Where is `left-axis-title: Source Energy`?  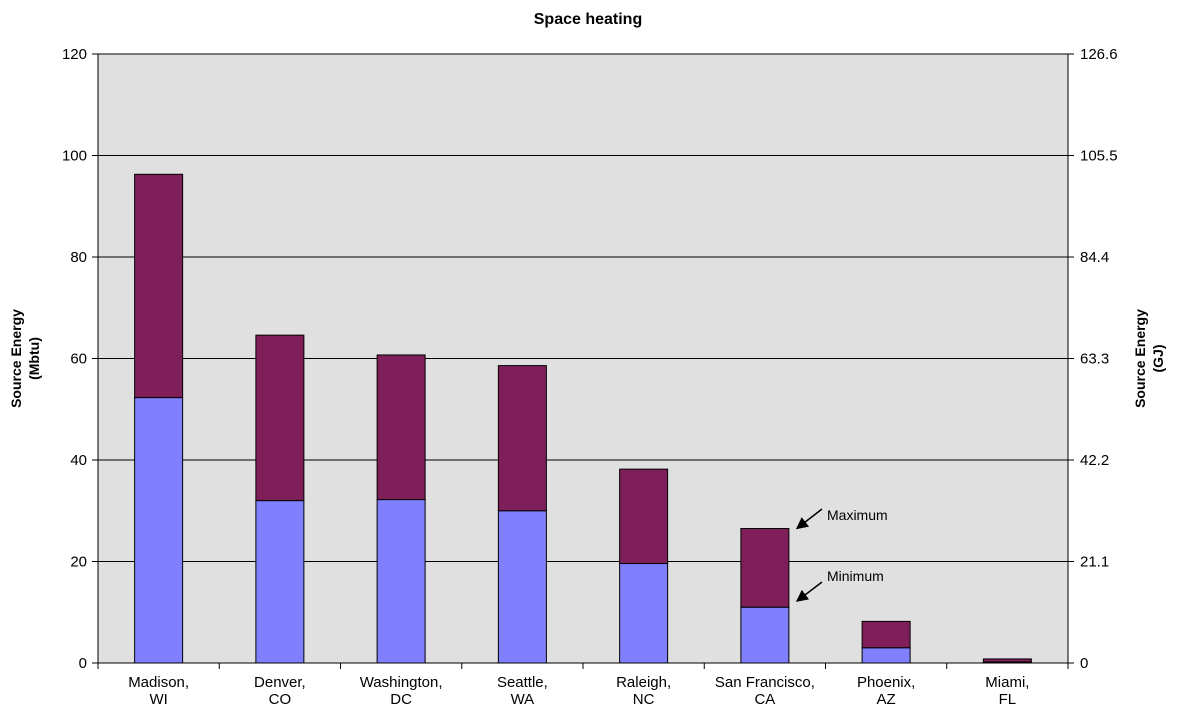 left-axis-title: Source Energy is located at coordinates (16, 358).